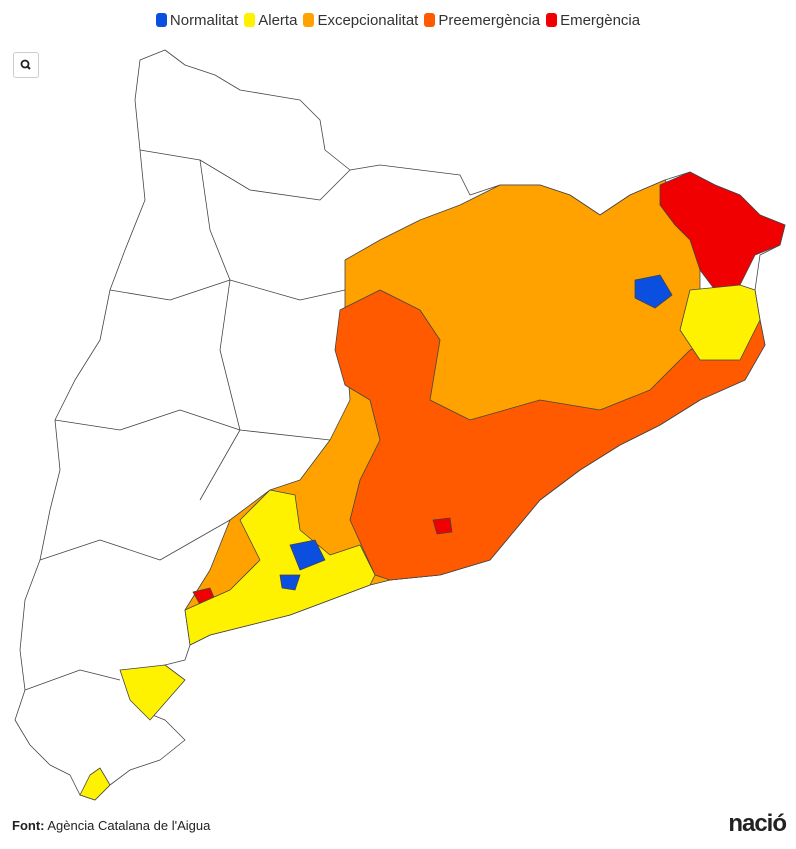 The width and height of the screenshot is (796, 849). Describe the element at coordinates (278, 20) in the screenshot. I see `legend-label: Alerta` at that location.